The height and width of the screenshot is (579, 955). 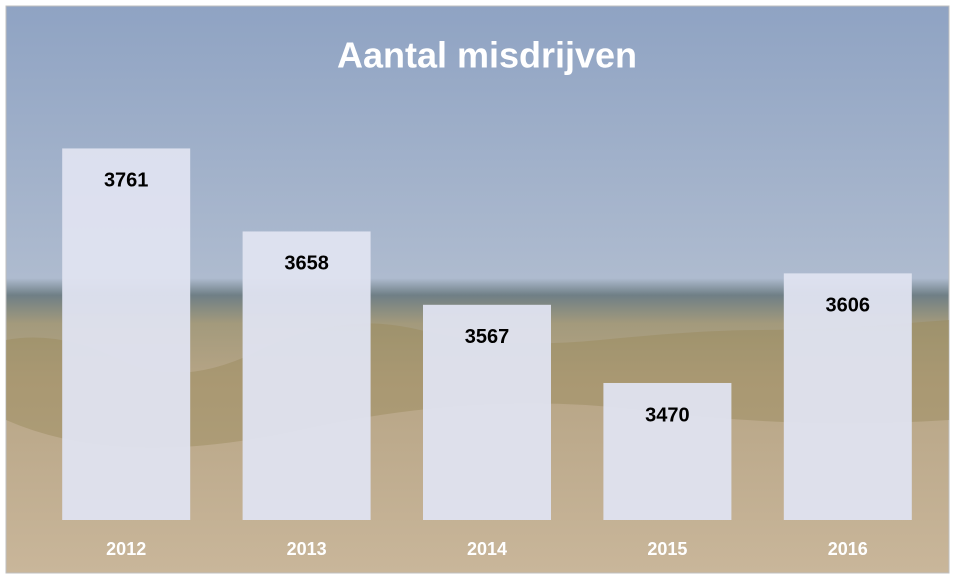 I want to click on x-tick-label: 2013, so click(x=307, y=549).